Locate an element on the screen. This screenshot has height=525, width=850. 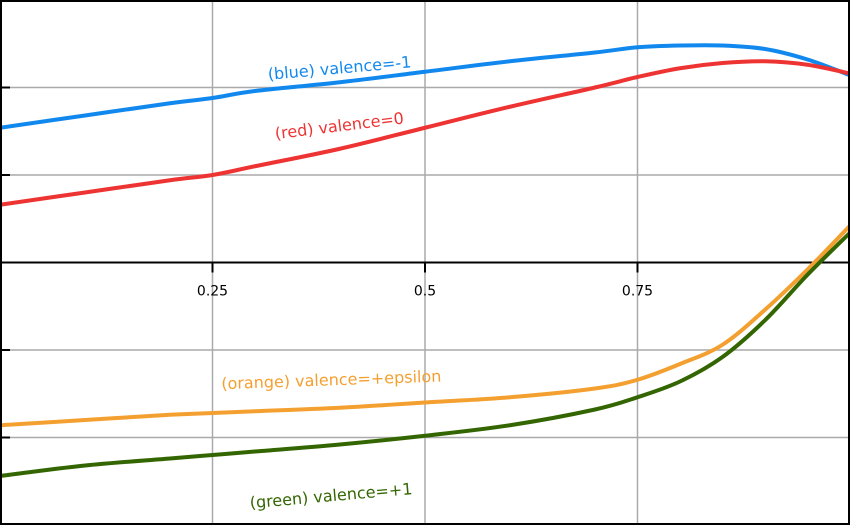
x-tick-labels: 0.25 0.5 0.75 is located at coordinates (425, 292).